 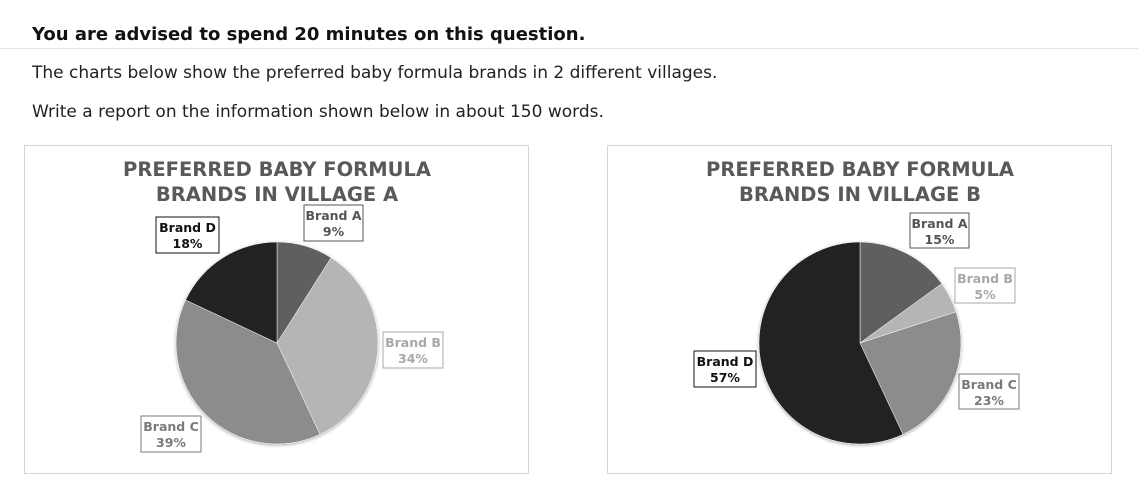 I want to click on data-label-value: 5%, so click(x=985, y=294).